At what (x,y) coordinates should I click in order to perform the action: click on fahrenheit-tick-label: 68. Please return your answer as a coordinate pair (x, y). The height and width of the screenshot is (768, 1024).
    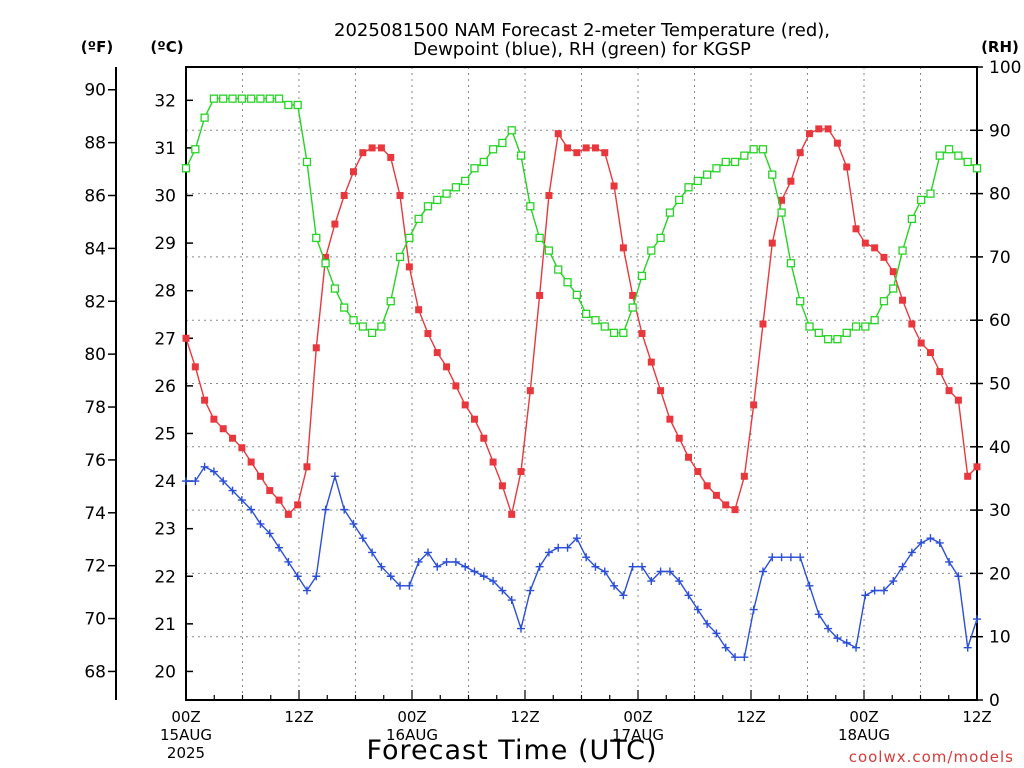
    Looking at the image, I should click on (95, 672).